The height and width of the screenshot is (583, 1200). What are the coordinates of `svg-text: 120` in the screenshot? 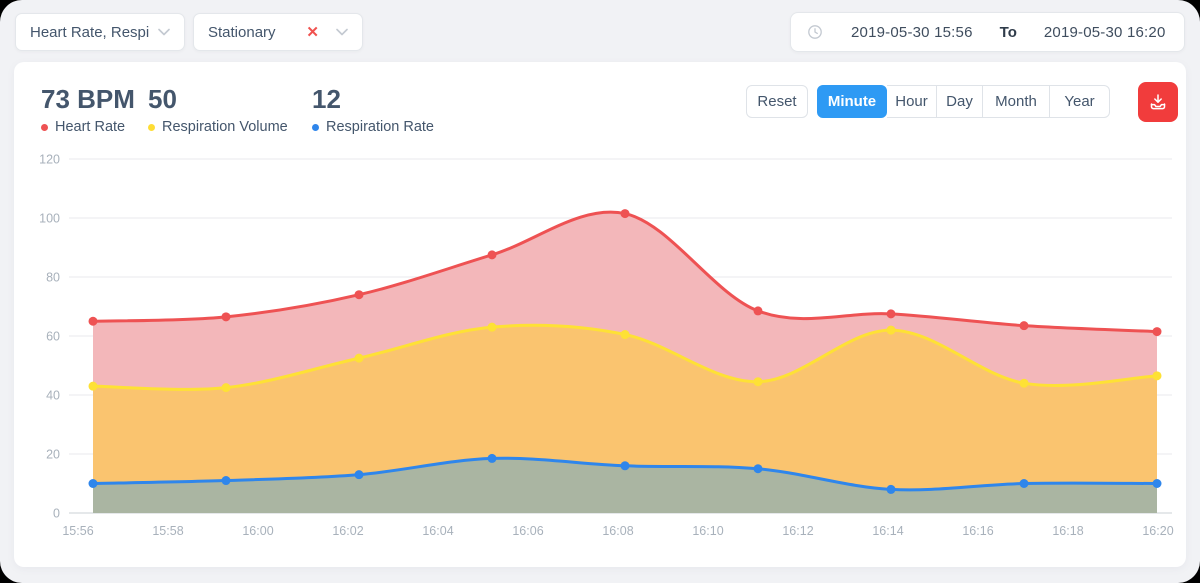 It's located at (49, 160).